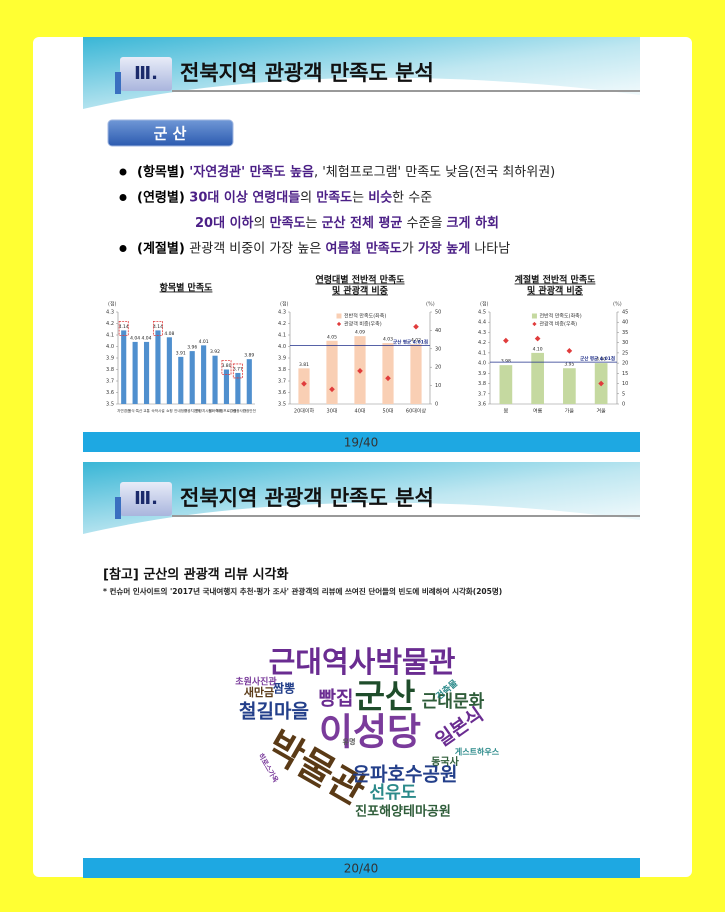 This screenshot has height=912, width=725. What do you see at coordinates (249, 410) in the screenshot?
I see `x-tick-label: 관광안전` at bounding box center [249, 410].